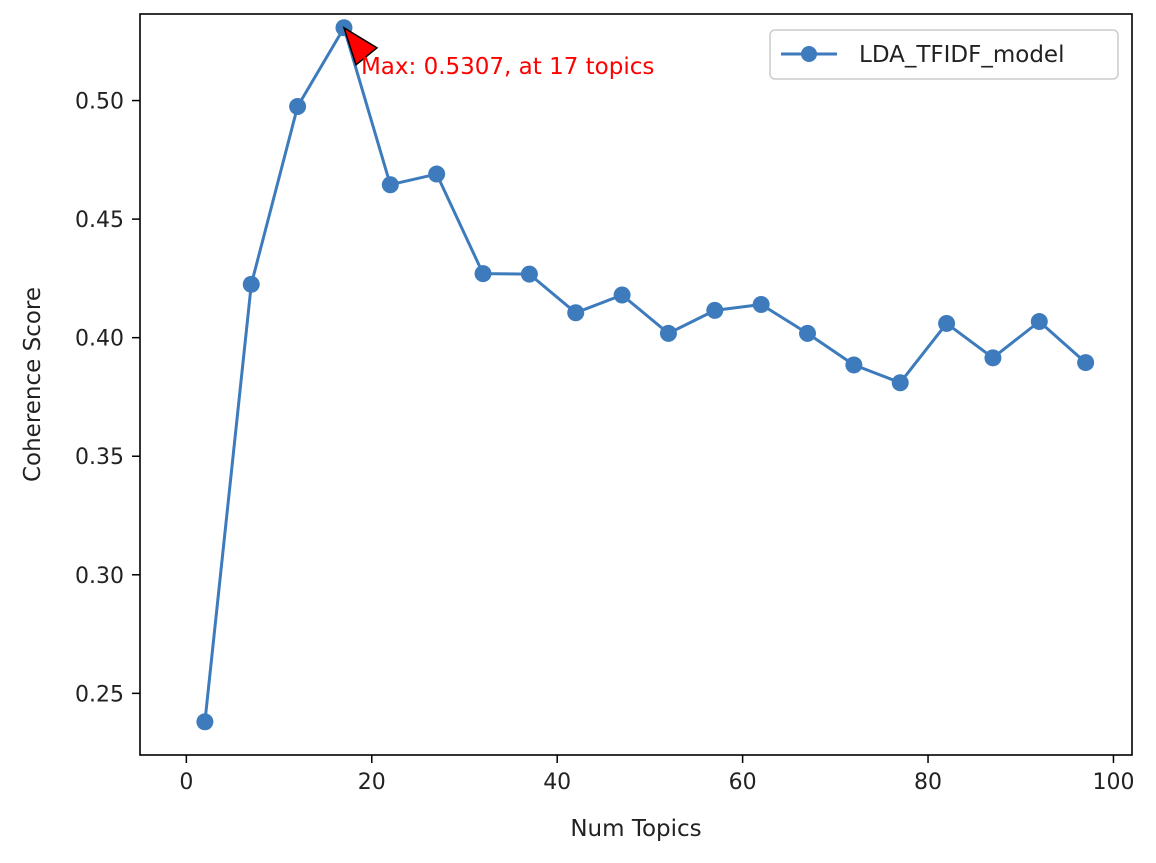 This screenshot has height=863, width=1156. I want to click on y-tick-label: 0.50, so click(99, 102).